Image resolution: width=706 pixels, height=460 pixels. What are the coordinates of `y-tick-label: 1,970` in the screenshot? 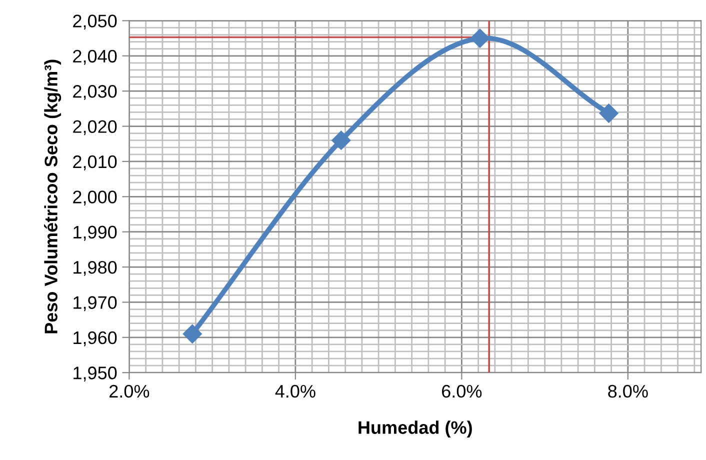 It's located at (95, 304).